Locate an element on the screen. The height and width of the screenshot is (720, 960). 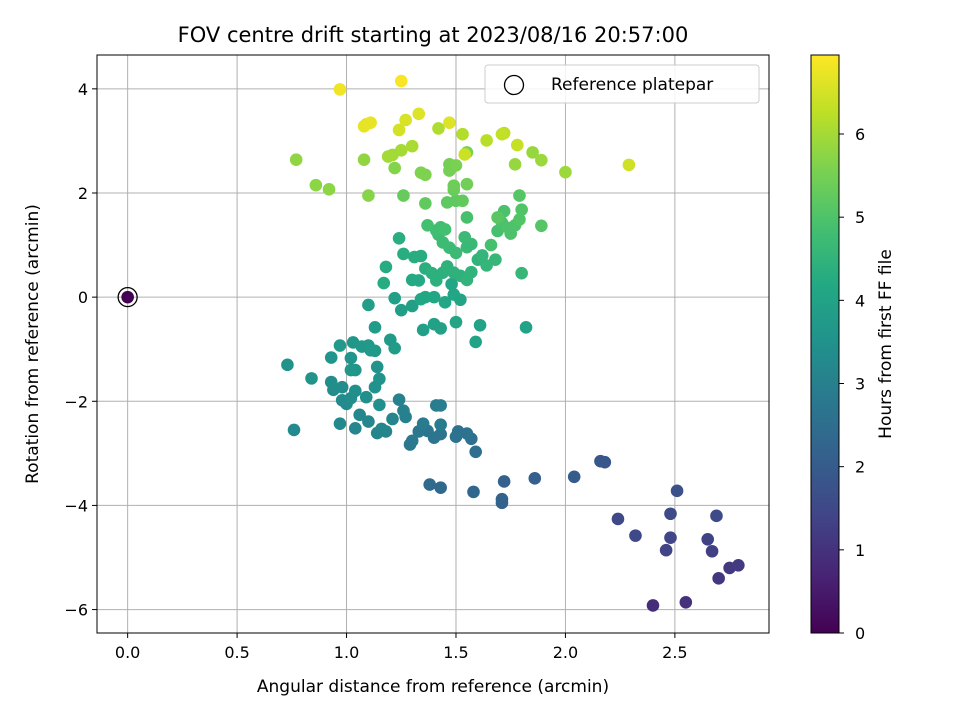
colorbar: 0 1 2 3 4 5 6 Hours from first FF file is located at coordinates (853, 348).